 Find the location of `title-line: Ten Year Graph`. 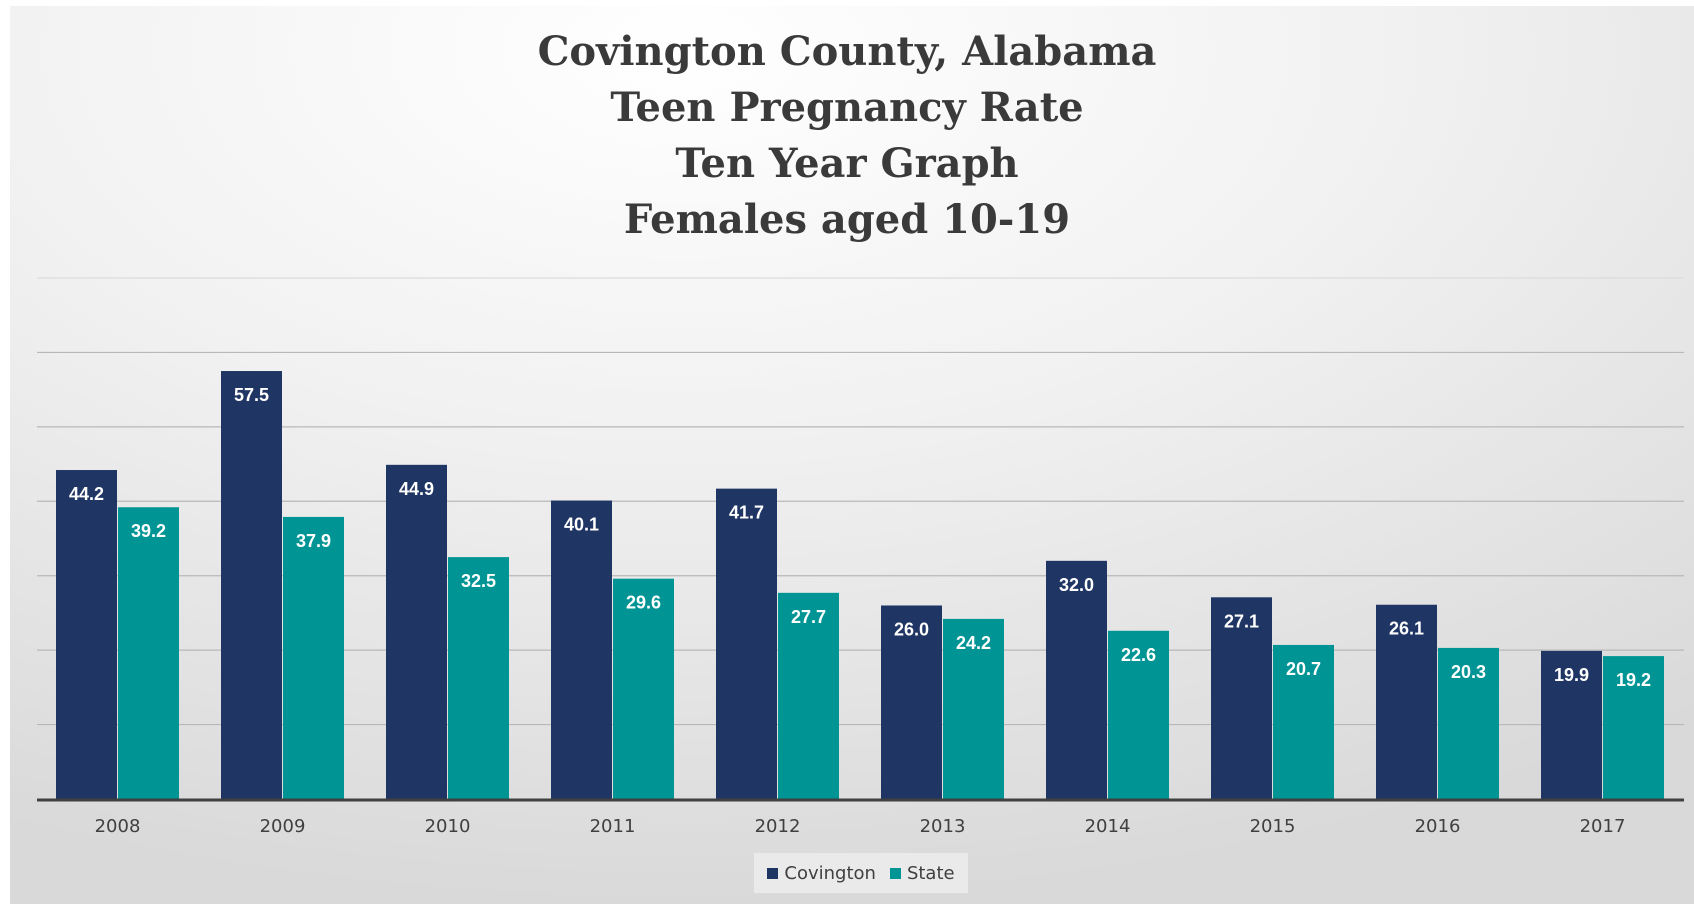

title-line: Ten Year Graph is located at coordinates (847, 163).